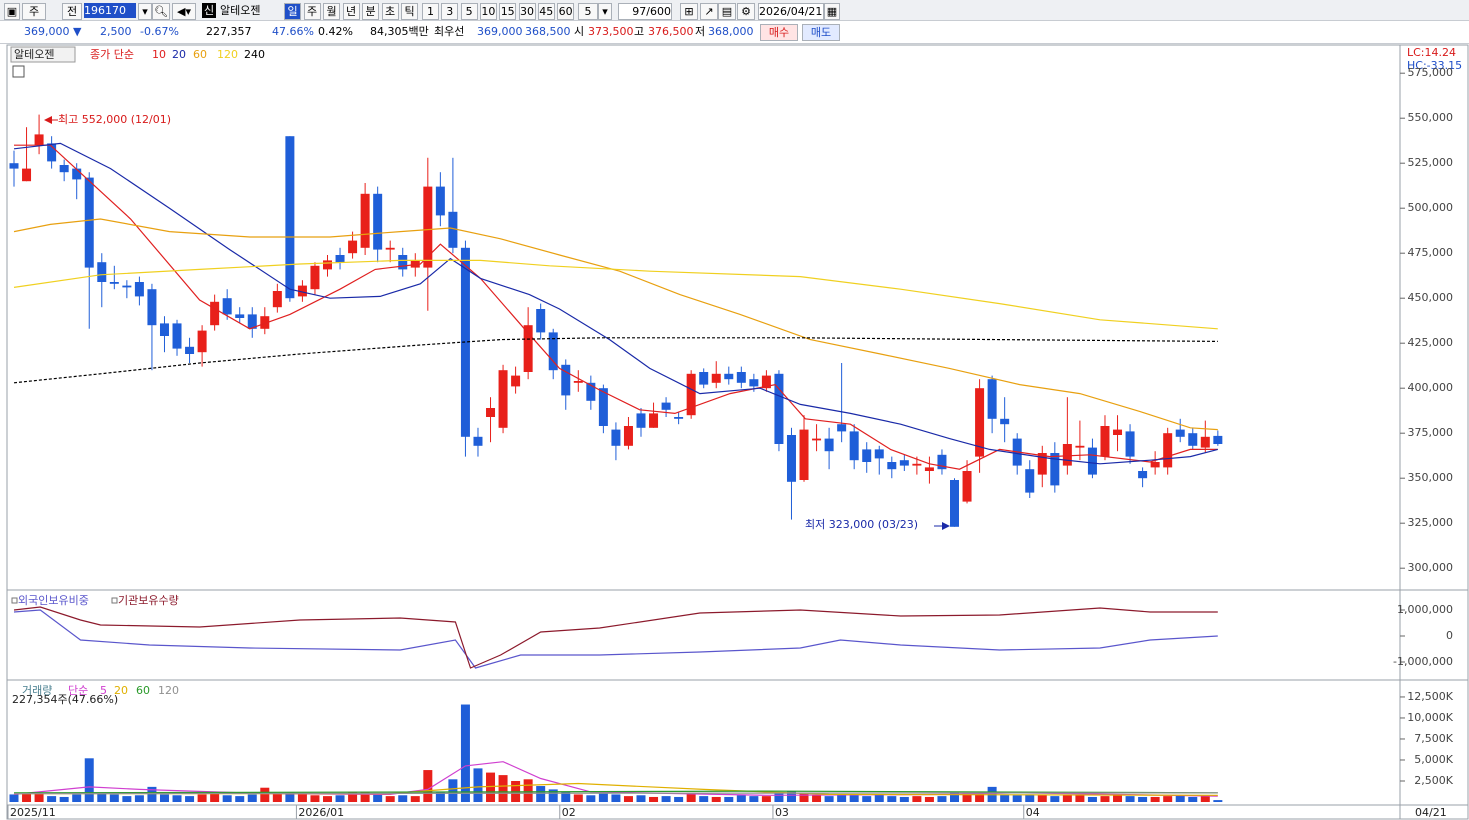 This screenshot has height=820, width=1469. I want to click on interval-button: 10, so click(488, 11).